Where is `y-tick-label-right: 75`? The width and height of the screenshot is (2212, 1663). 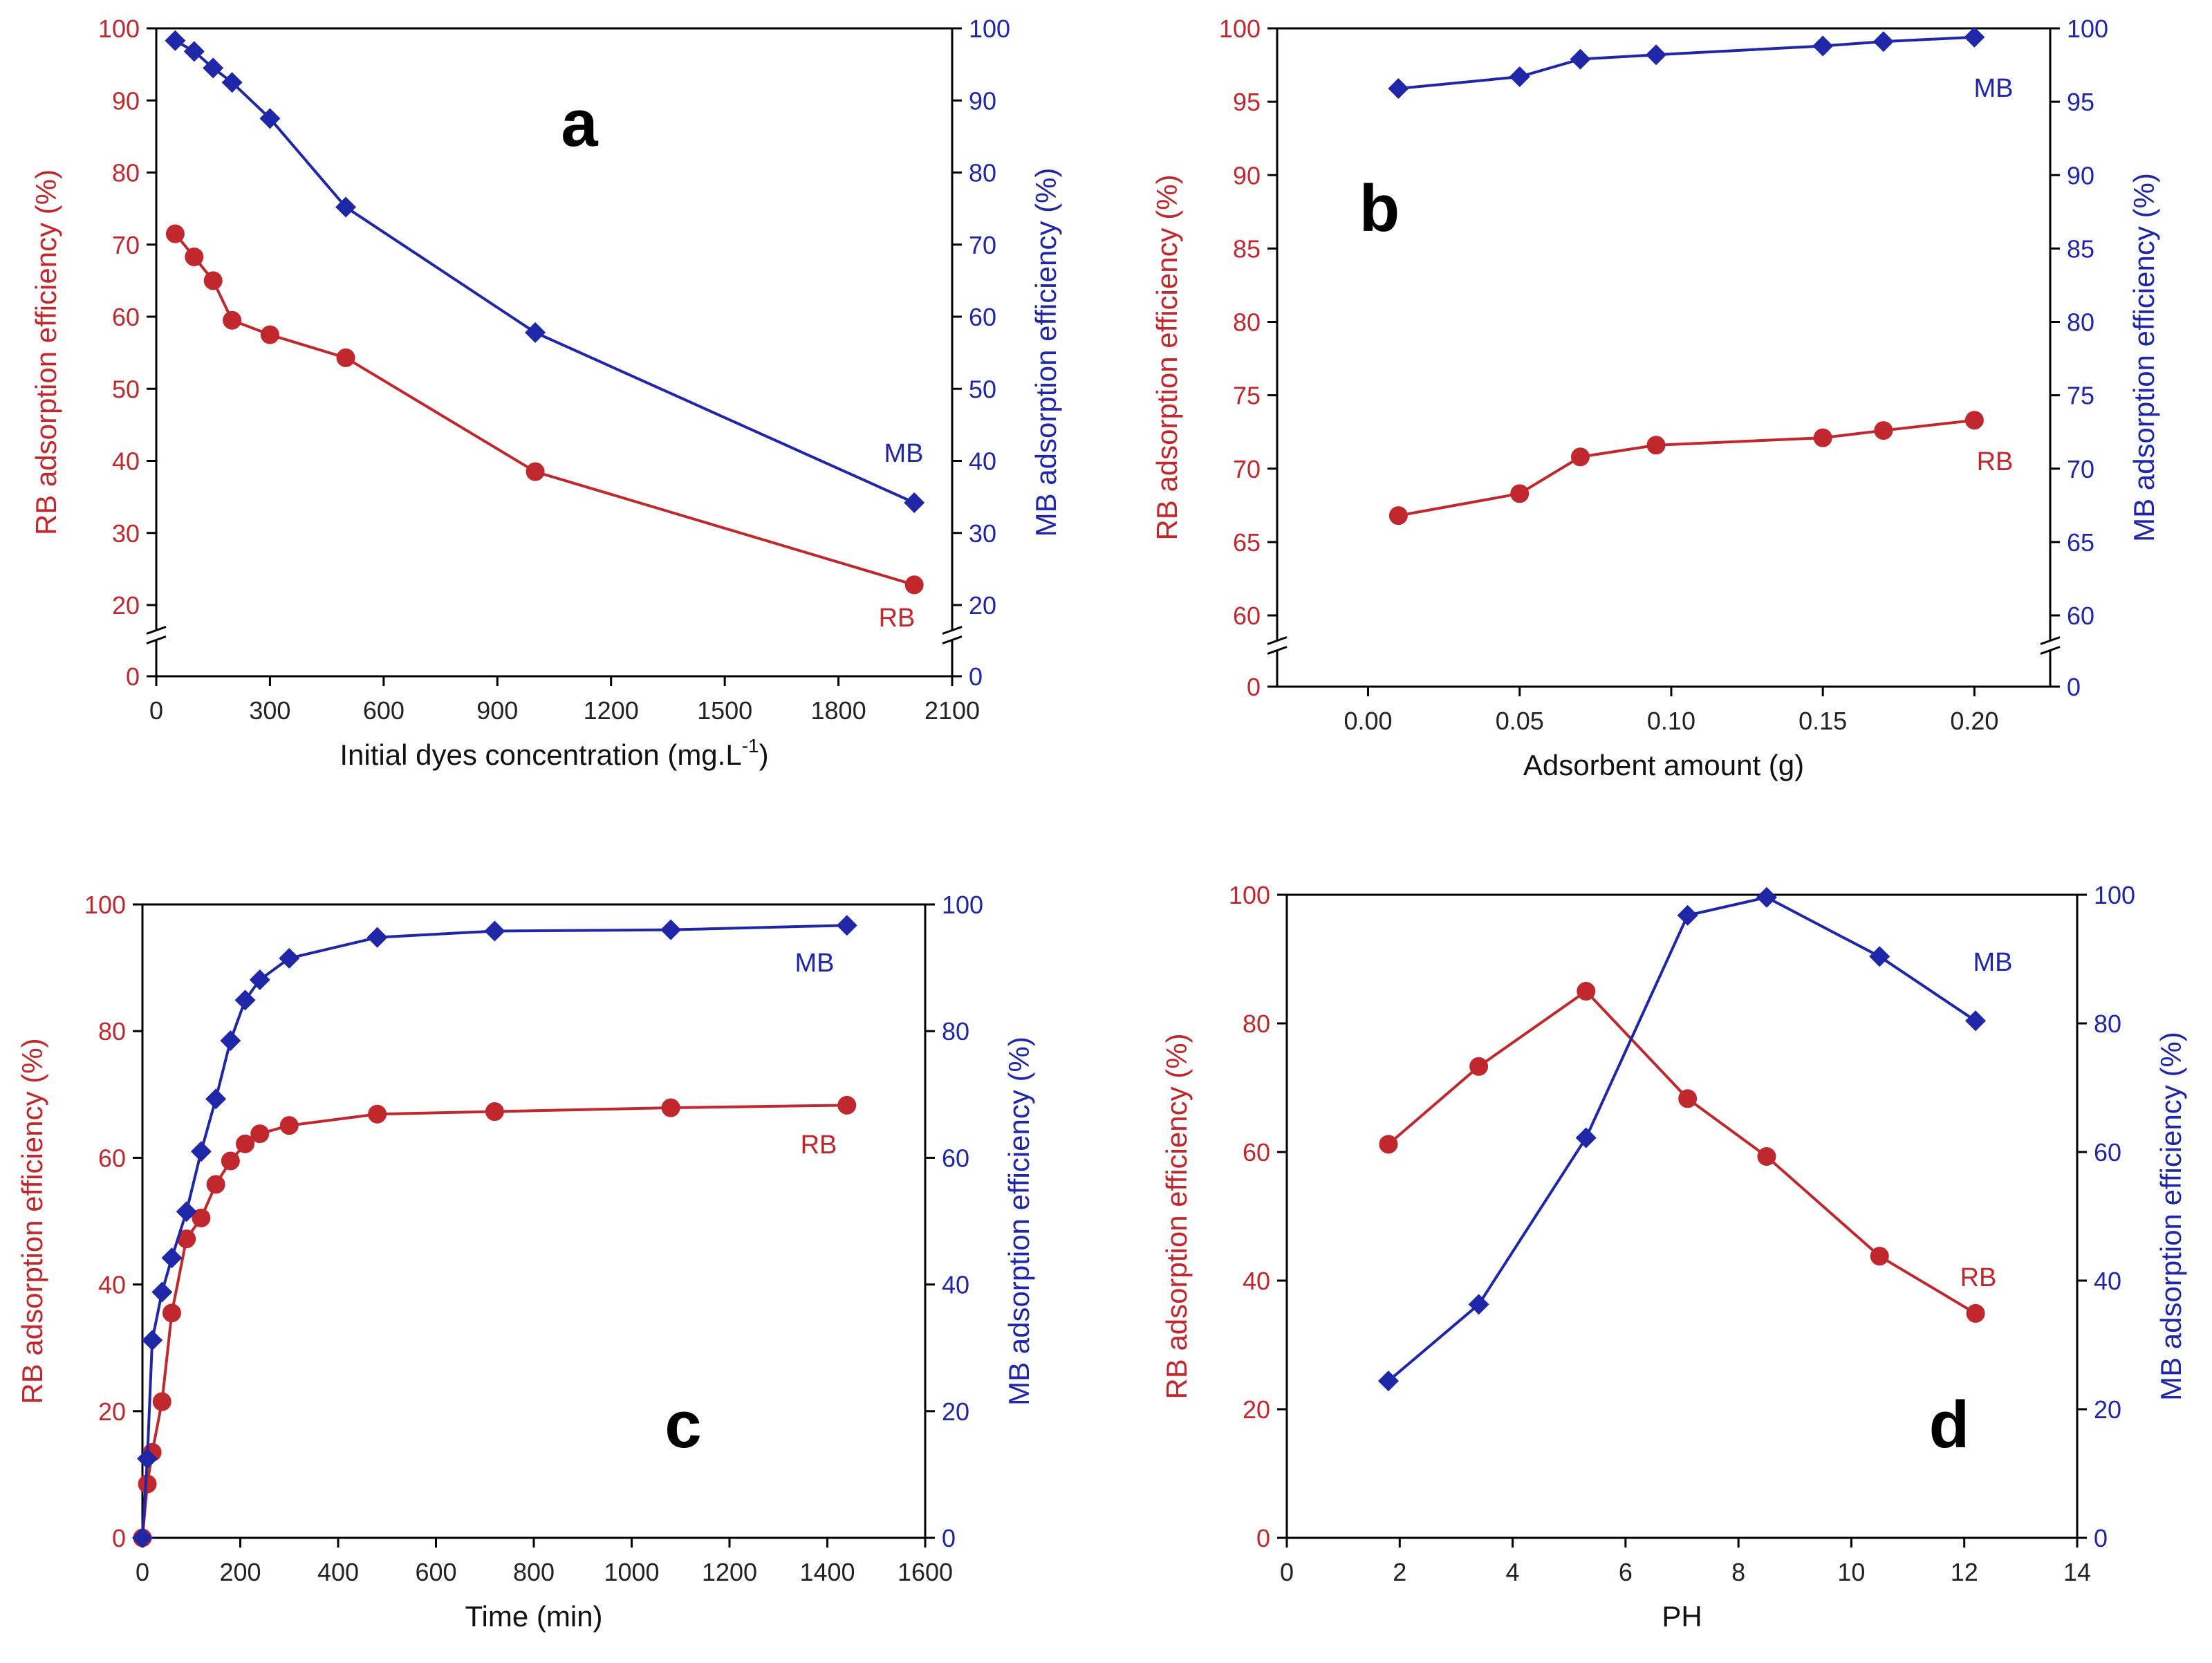 y-tick-label-right: 75 is located at coordinates (2080, 396).